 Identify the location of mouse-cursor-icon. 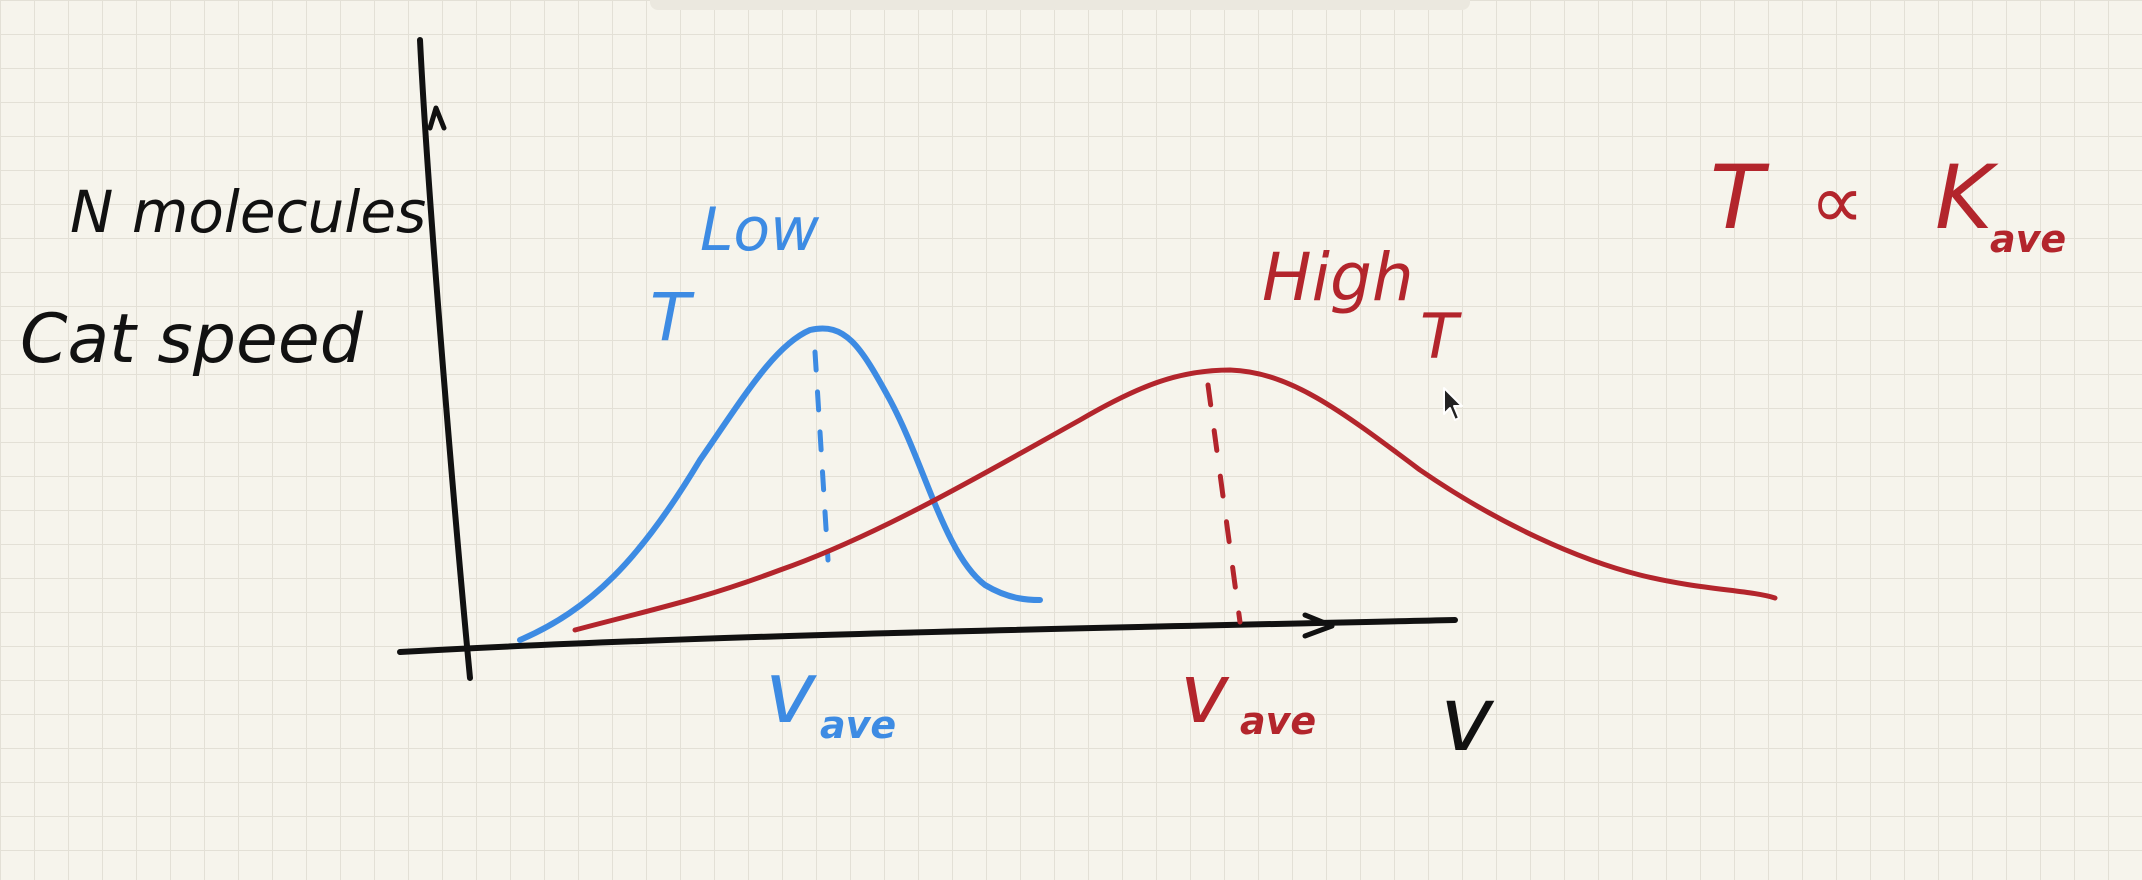
(1453, 404).